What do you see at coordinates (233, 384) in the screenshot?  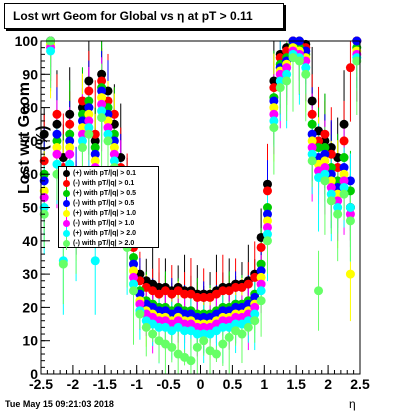 I see `x-tick-label: 0.5` at bounding box center [233, 384].